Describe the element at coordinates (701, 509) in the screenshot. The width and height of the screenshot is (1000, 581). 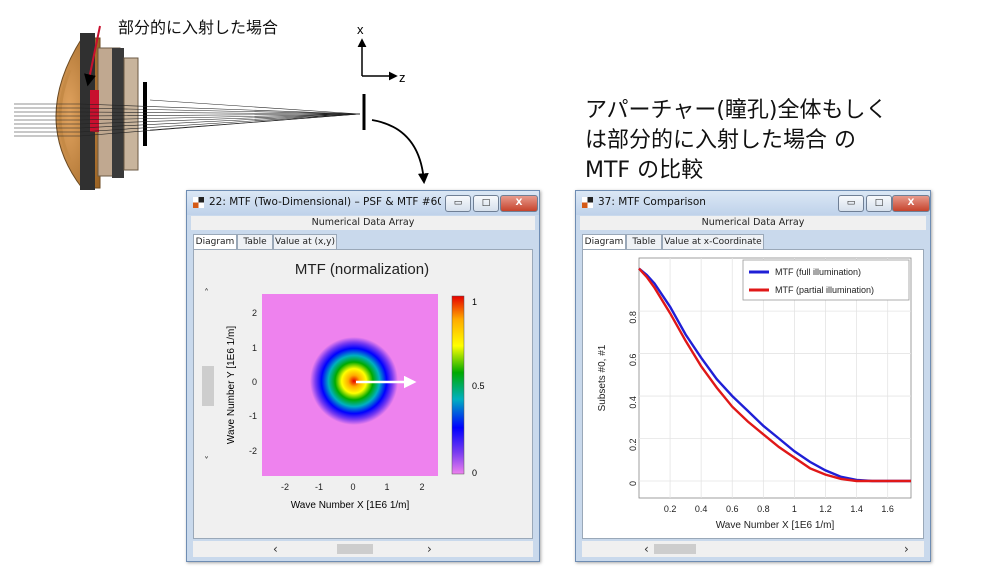
I see `x-tick-label: 0.4` at that location.